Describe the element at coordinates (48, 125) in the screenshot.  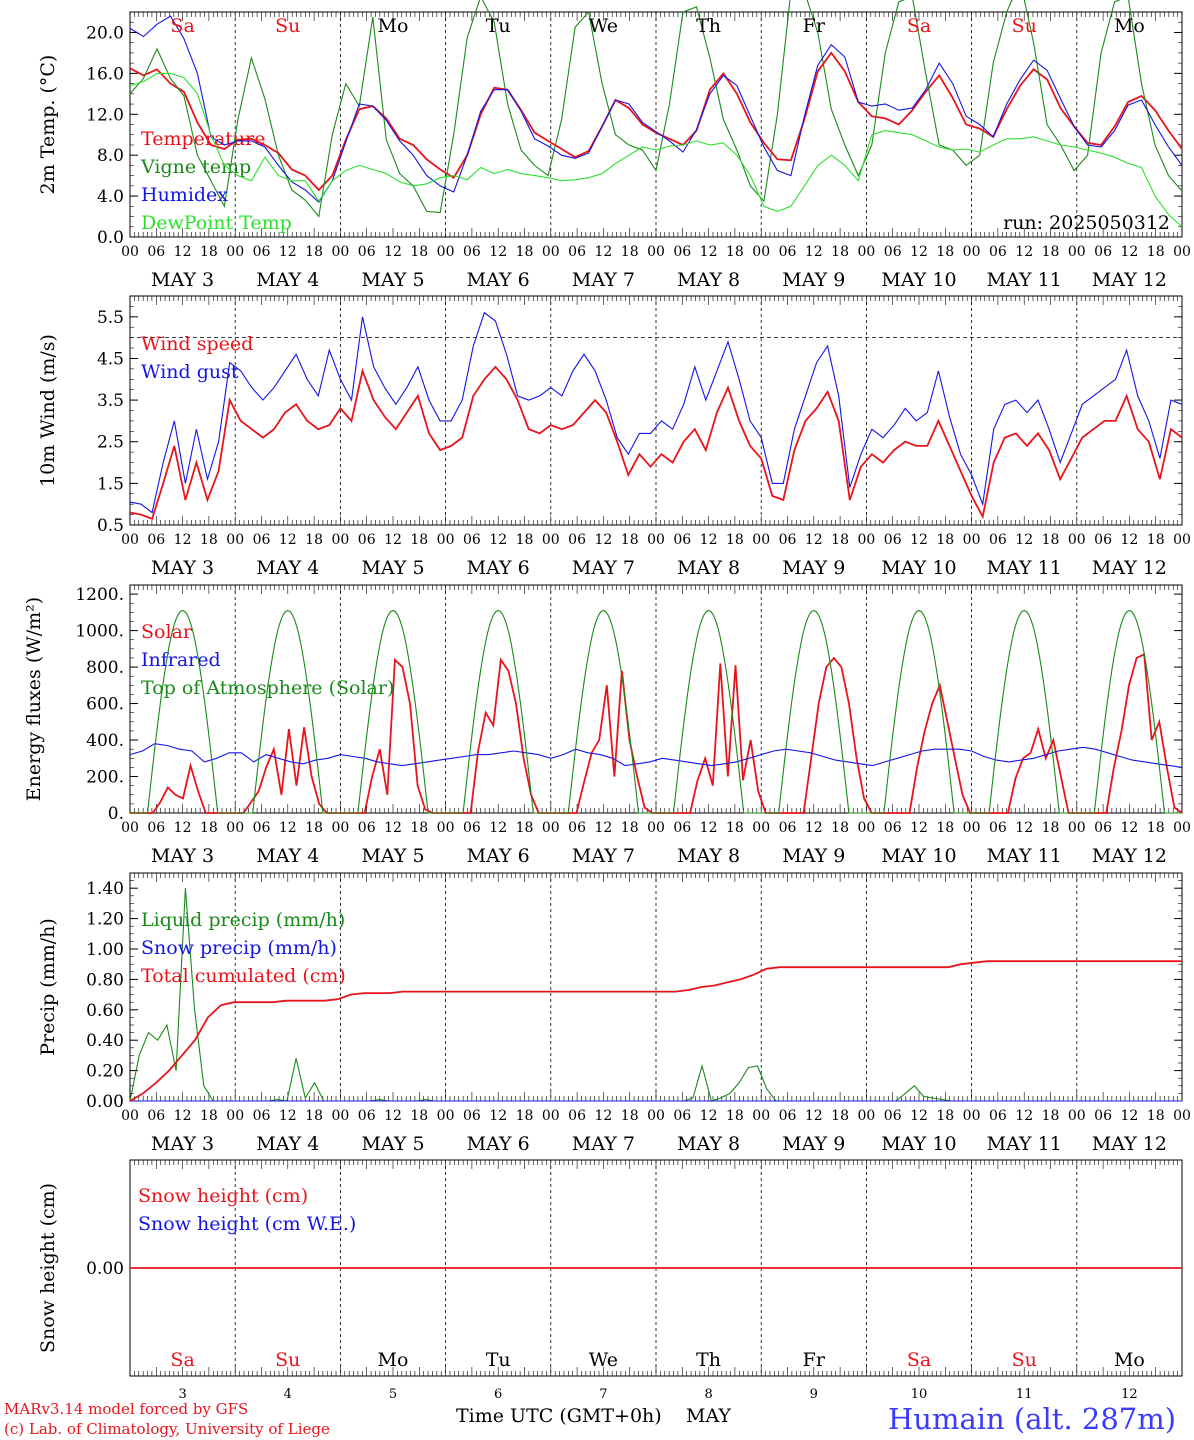
I see `y-axis-label: 2m Temp. (°C)` at that location.